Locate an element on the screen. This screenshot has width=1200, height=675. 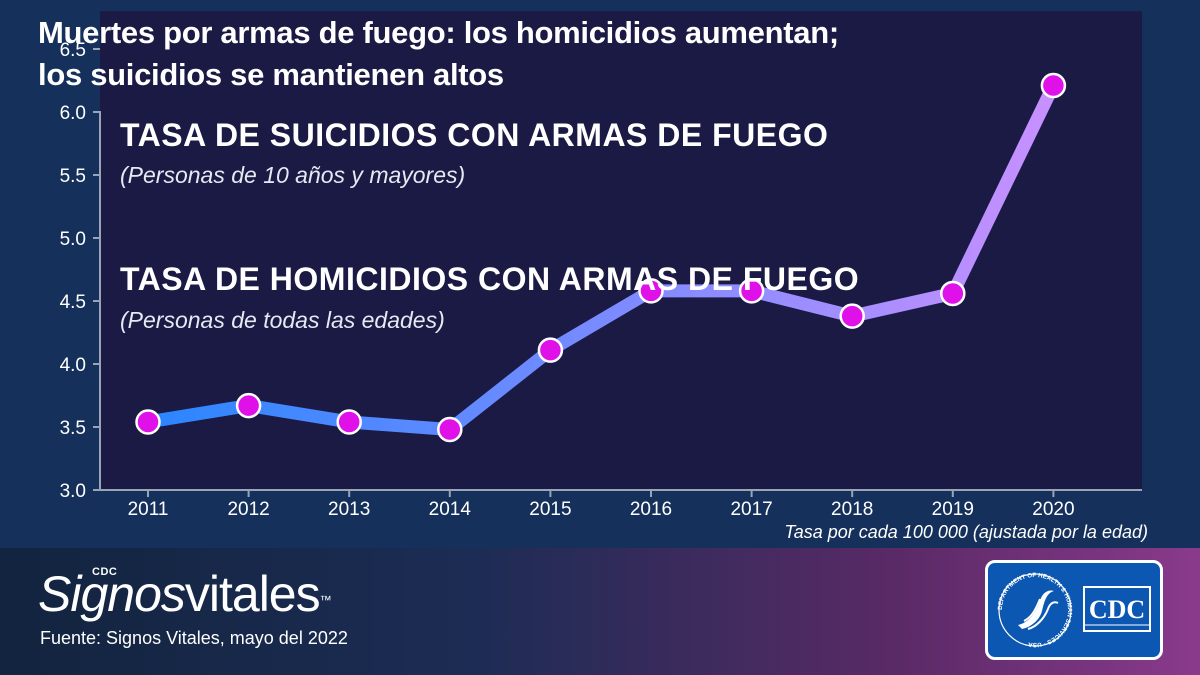
y-tick-label: 4.0 is located at coordinates (73, 365).